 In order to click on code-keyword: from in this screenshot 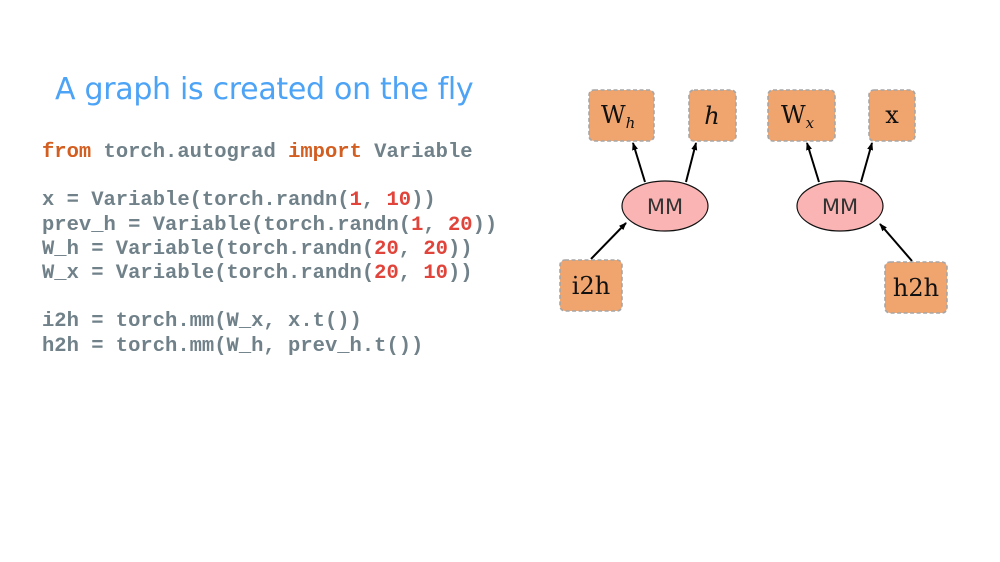, I will do `click(67, 152)`.